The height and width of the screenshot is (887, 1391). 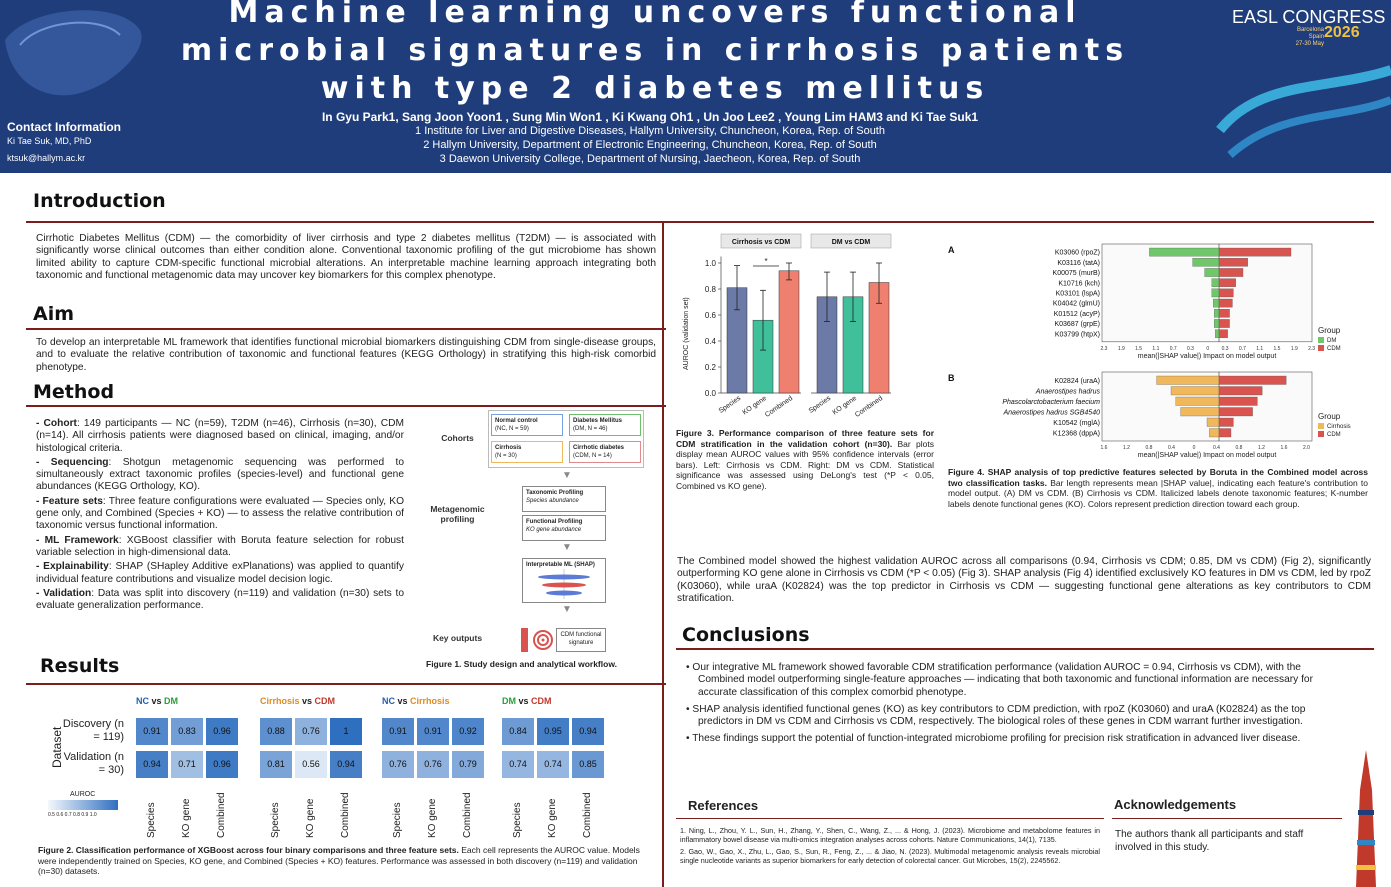 What do you see at coordinates (222, 731) in the screenshot?
I see `heatmap-cell: 0.96` at bounding box center [222, 731].